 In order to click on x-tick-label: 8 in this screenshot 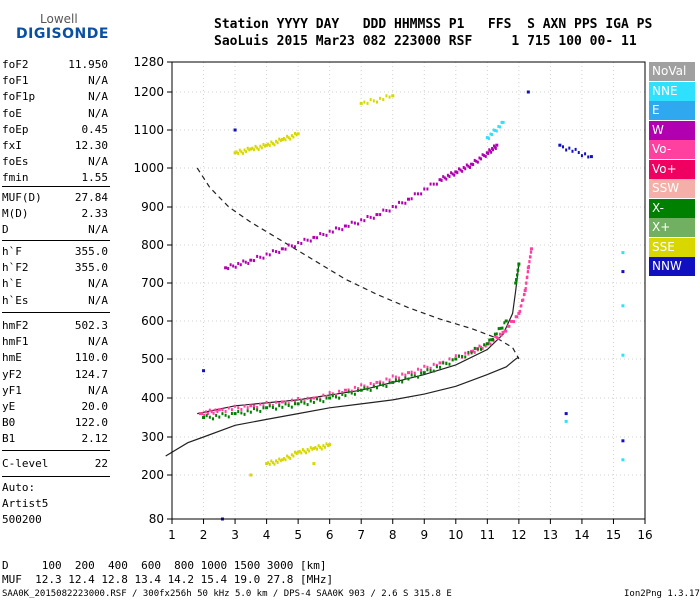, I will do `click(393, 535)`.